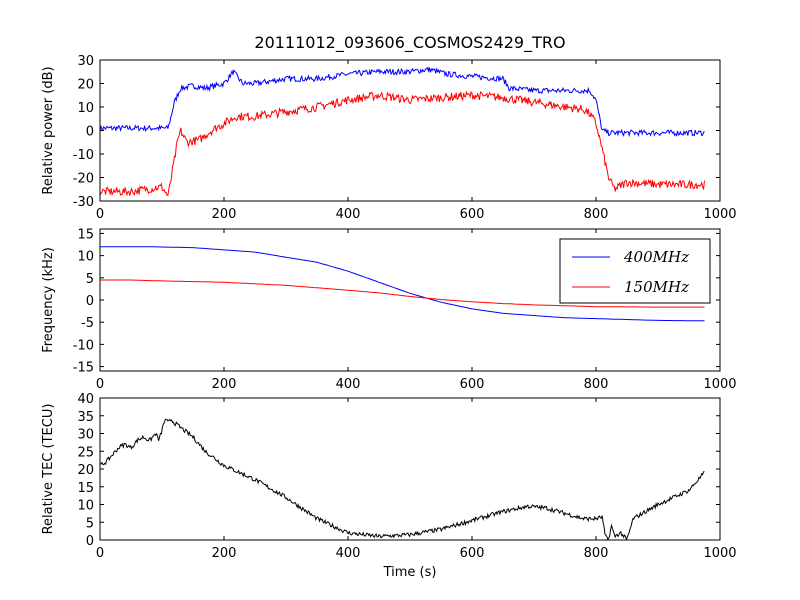 This screenshot has height=600, width=800. Describe the element at coordinates (85, 399) in the screenshot. I see `y-tick-label: 40` at that location.